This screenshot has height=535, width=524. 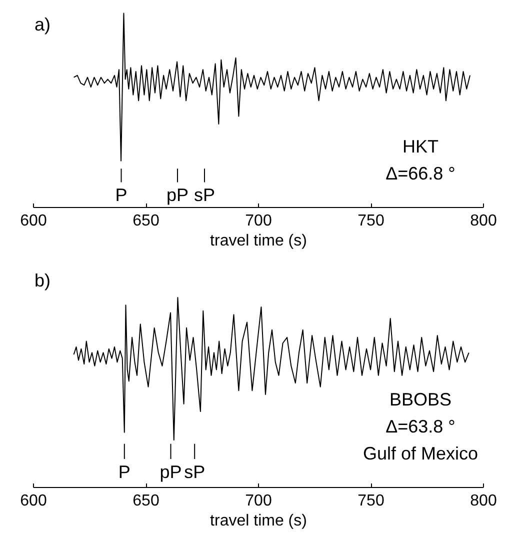 I want to click on annotation: BBOBS, so click(x=420, y=400).